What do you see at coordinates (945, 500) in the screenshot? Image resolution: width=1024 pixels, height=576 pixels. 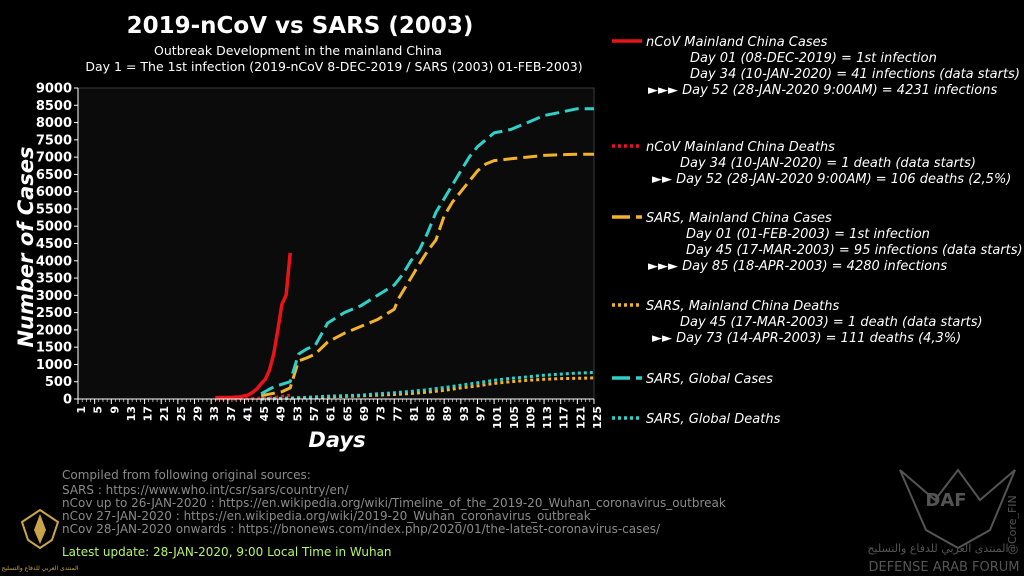 I see `watermark-letters: DAF` at bounding box center [945, 500].